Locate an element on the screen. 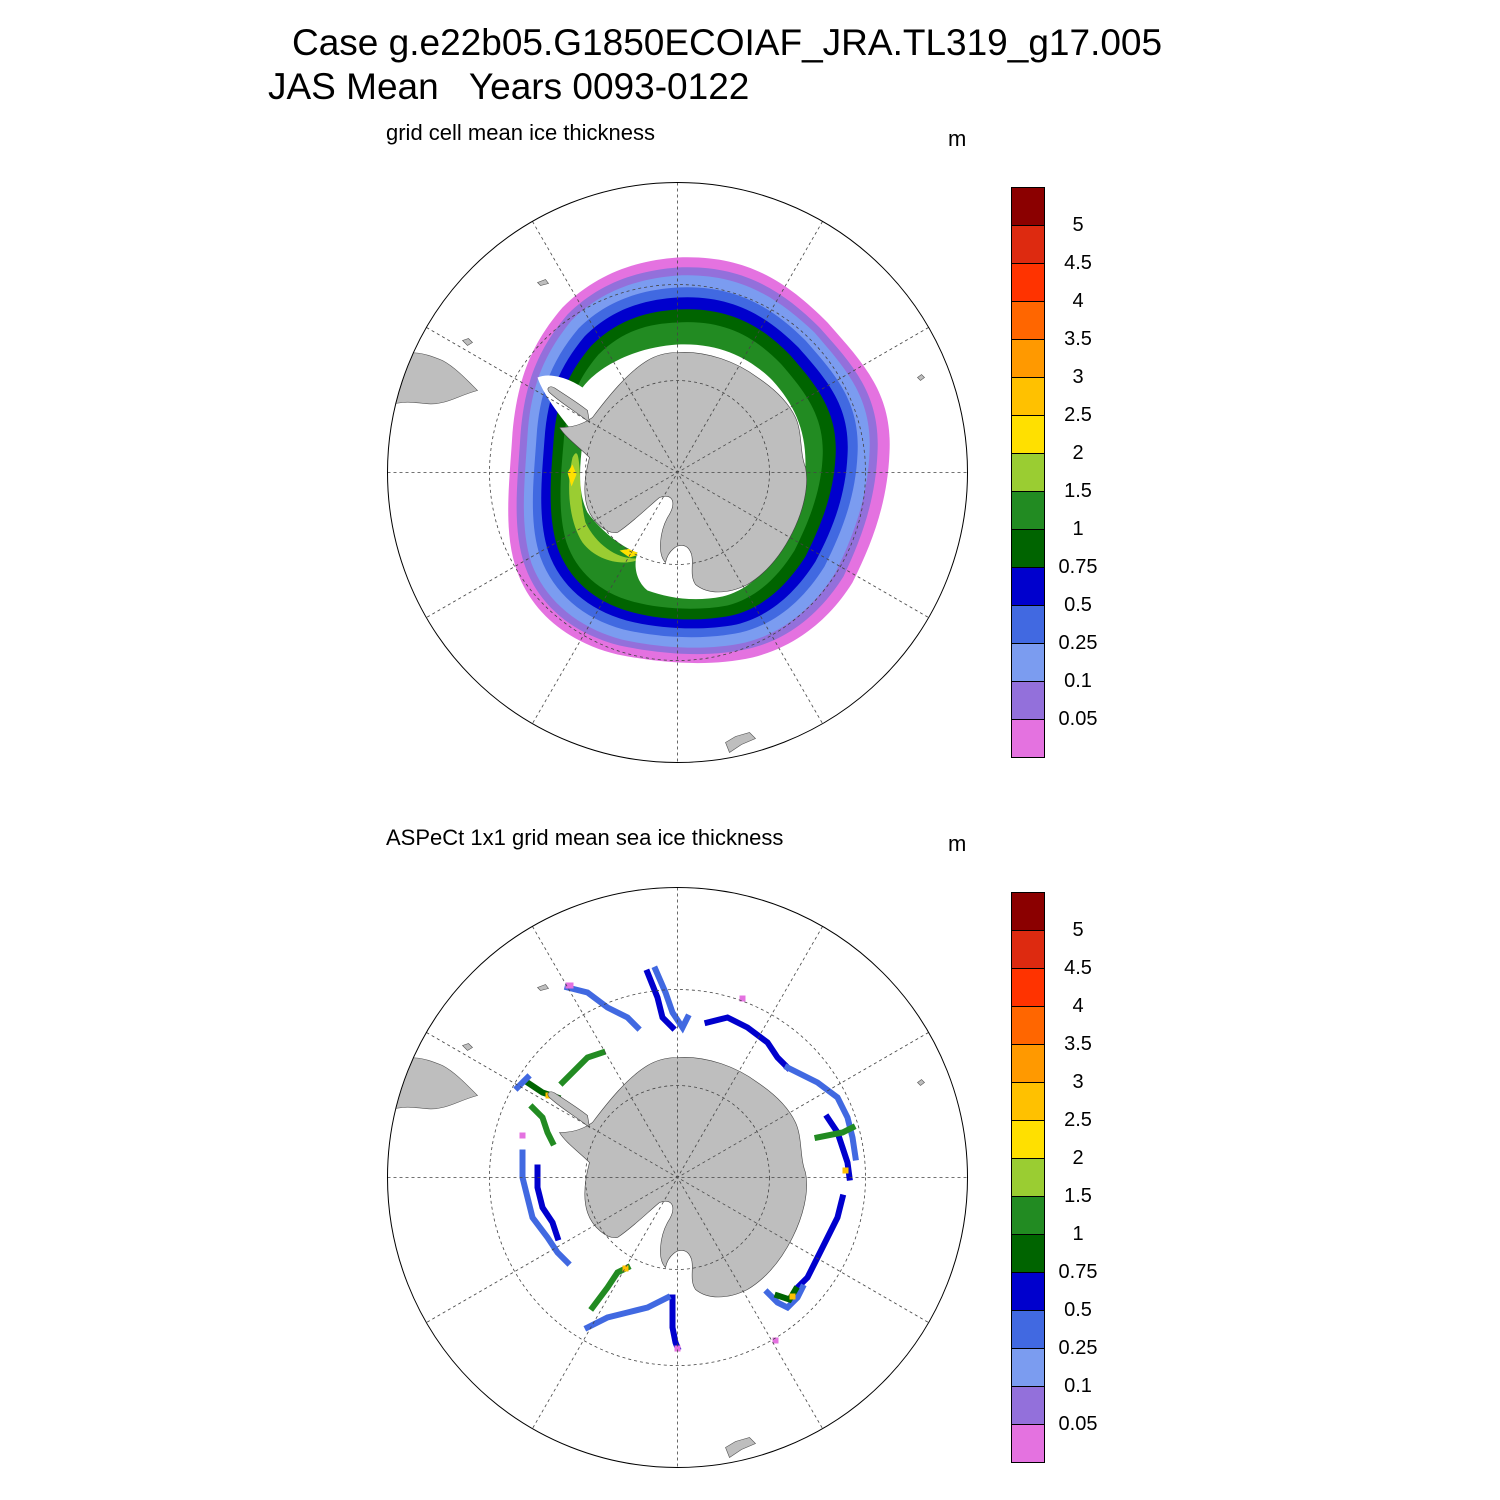  kerguelen-island is located at coordinates (921, 377).